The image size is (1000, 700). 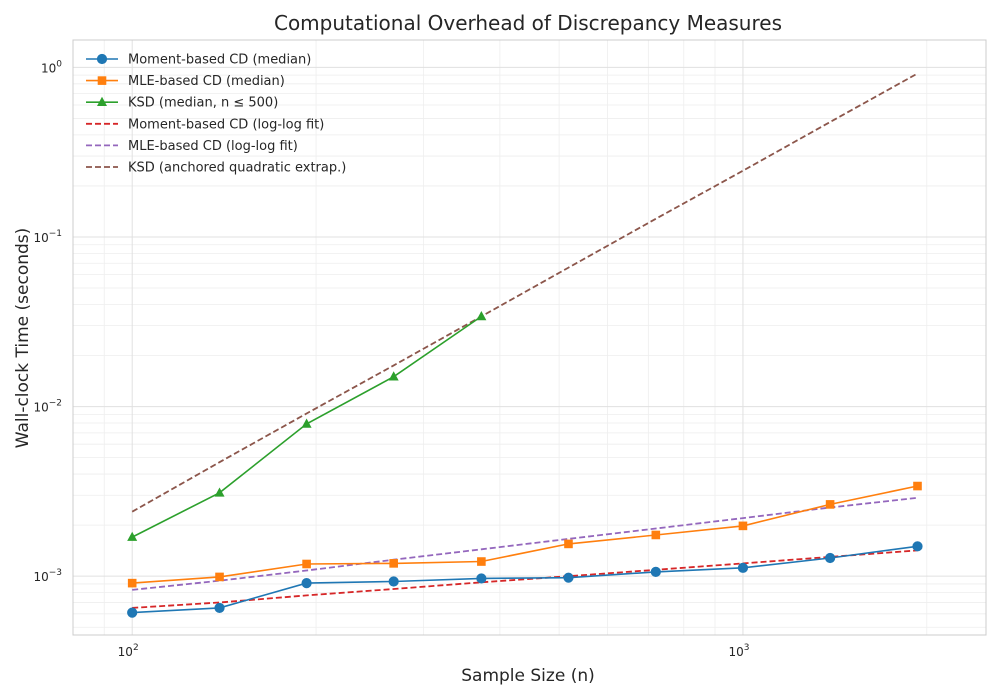 I want to click on series-mle-based-cd-median, so click(x=524, y=534).